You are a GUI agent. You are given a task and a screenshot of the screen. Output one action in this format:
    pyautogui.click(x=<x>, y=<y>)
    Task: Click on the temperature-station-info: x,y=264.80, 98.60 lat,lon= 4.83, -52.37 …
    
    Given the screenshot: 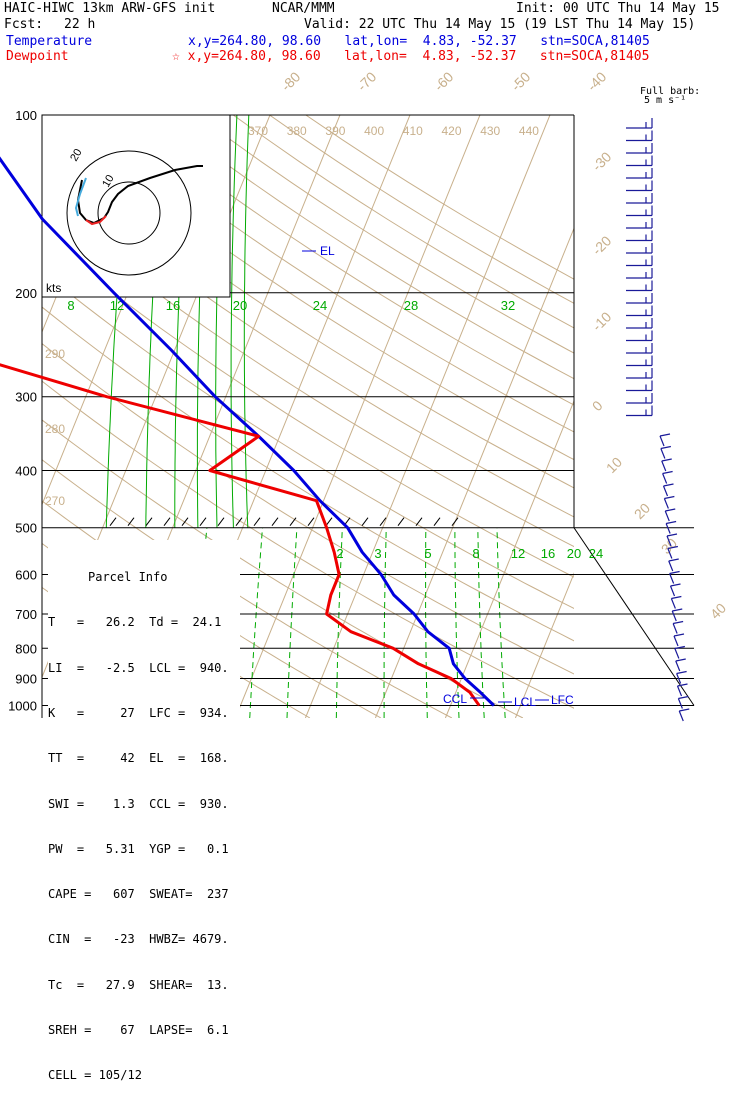 What is the action you would take?
    pyautogui.click(x=419, y=42)
    